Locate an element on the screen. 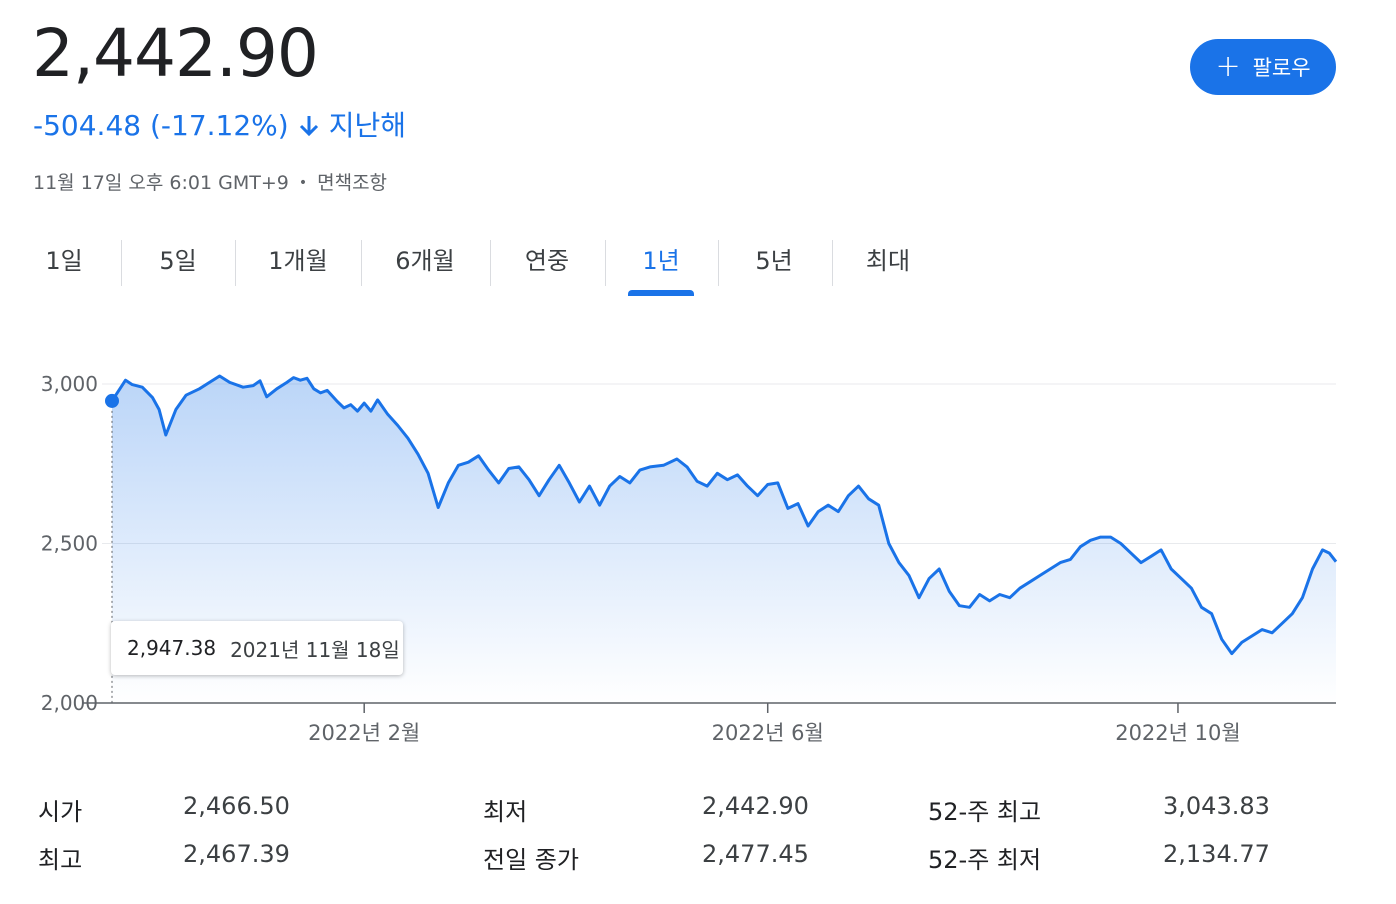  stat-label-high: 최고 is located at coordinates (60, 860).